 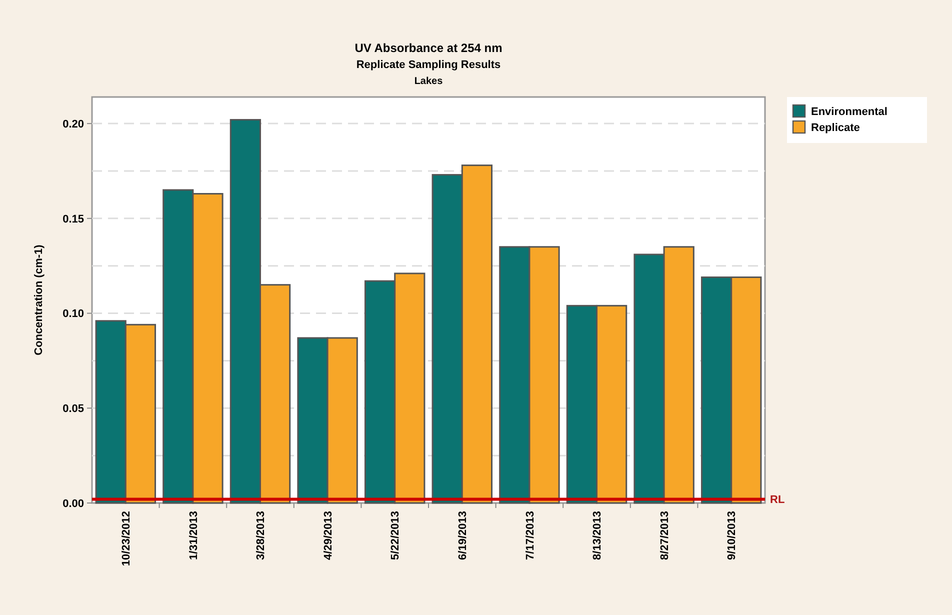 What do you see at coordinates (530, 535) in the screenshot?
I see `x-tick-label: 7/17/2013` at bounding box center [530, 535].